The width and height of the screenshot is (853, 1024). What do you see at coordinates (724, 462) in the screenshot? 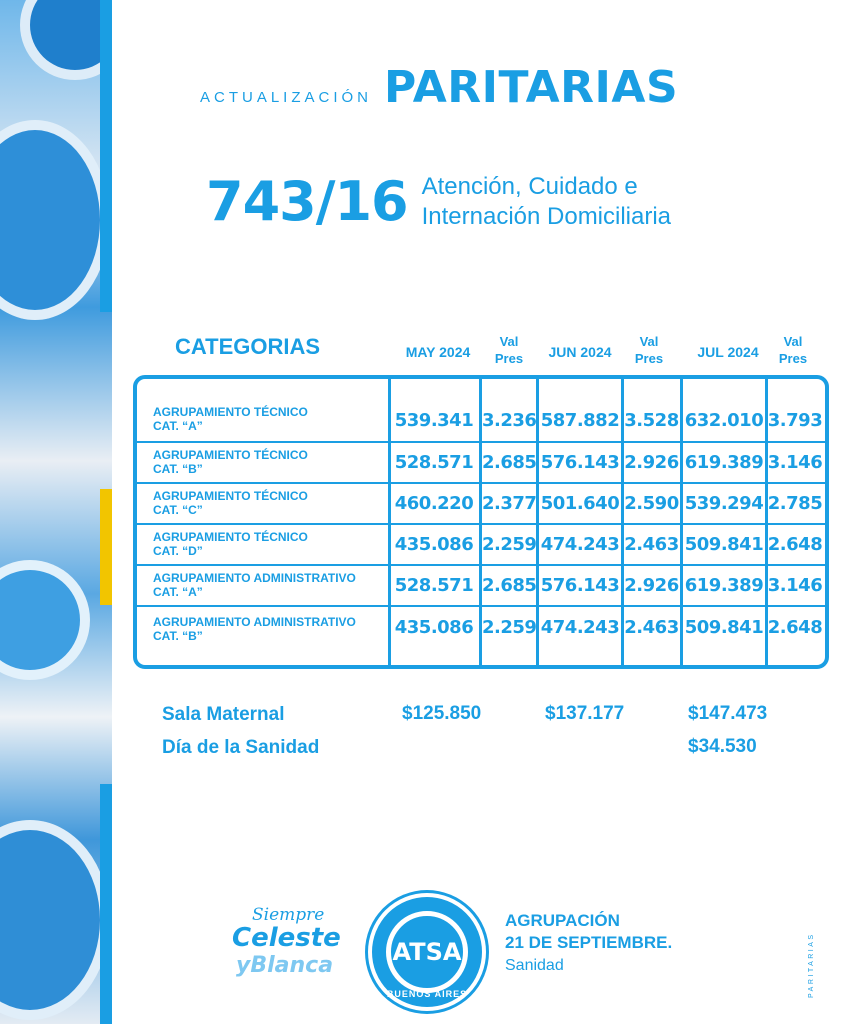
I see `table-cell-jul: 619.389` at bounding box center [724, 462].